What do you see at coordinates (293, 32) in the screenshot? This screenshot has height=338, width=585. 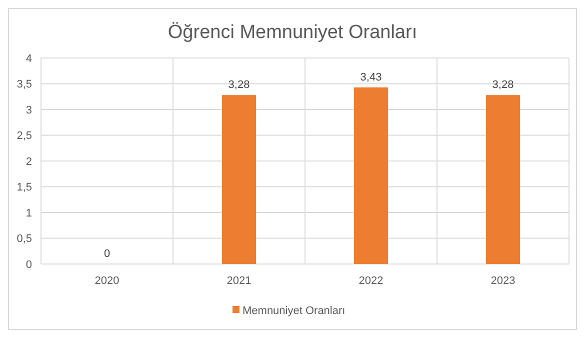 I see `chart-title: Öğrenci Memnuniyet Oranları` at bounding box center [293, 32].